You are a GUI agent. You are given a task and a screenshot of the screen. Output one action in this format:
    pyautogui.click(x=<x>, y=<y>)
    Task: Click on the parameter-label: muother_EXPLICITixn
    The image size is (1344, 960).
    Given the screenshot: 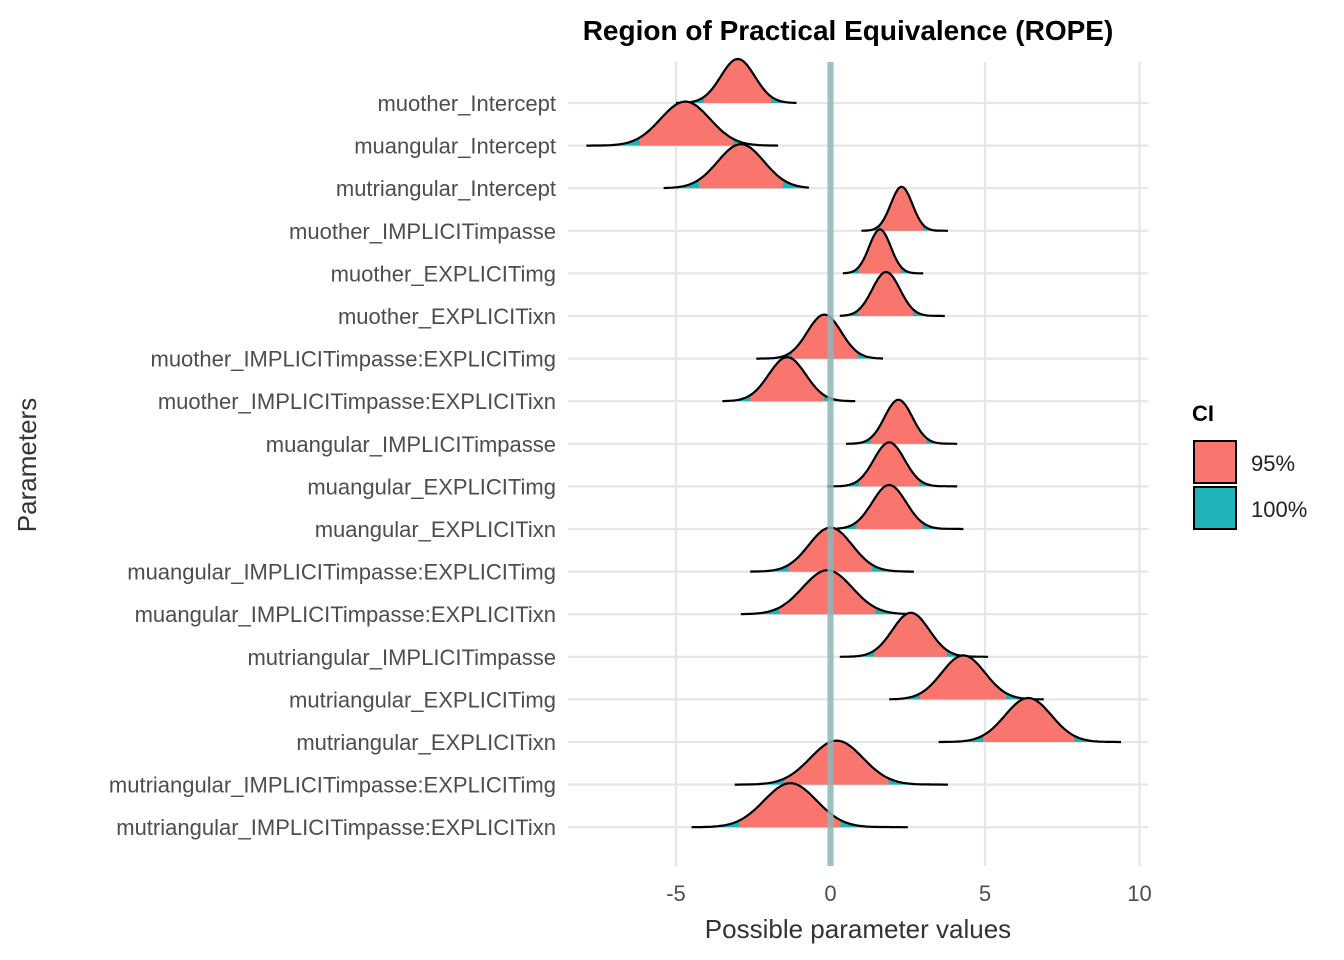 What is the action you would take?
    pyautogui.click(x=447, y=316)
    